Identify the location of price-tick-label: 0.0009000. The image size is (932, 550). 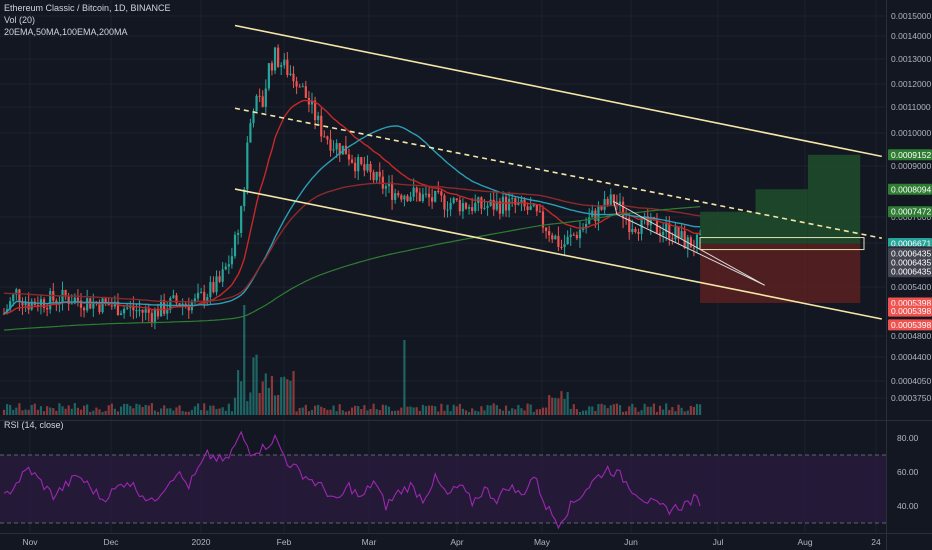
(911, 166).